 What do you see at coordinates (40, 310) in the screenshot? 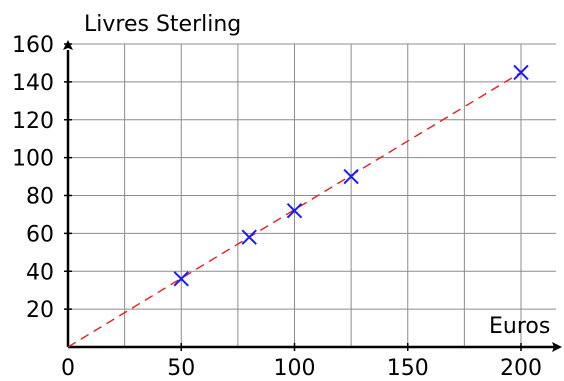
I see `y-tick-label: 20` at bounding box center [40, 310].